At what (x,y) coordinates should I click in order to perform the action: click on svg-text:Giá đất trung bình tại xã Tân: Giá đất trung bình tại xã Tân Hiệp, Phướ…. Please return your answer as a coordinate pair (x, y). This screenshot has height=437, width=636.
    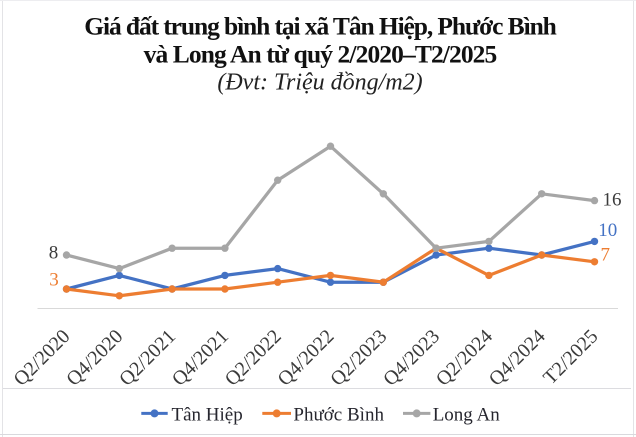
    Looking at the image, I should click on (320, 26).